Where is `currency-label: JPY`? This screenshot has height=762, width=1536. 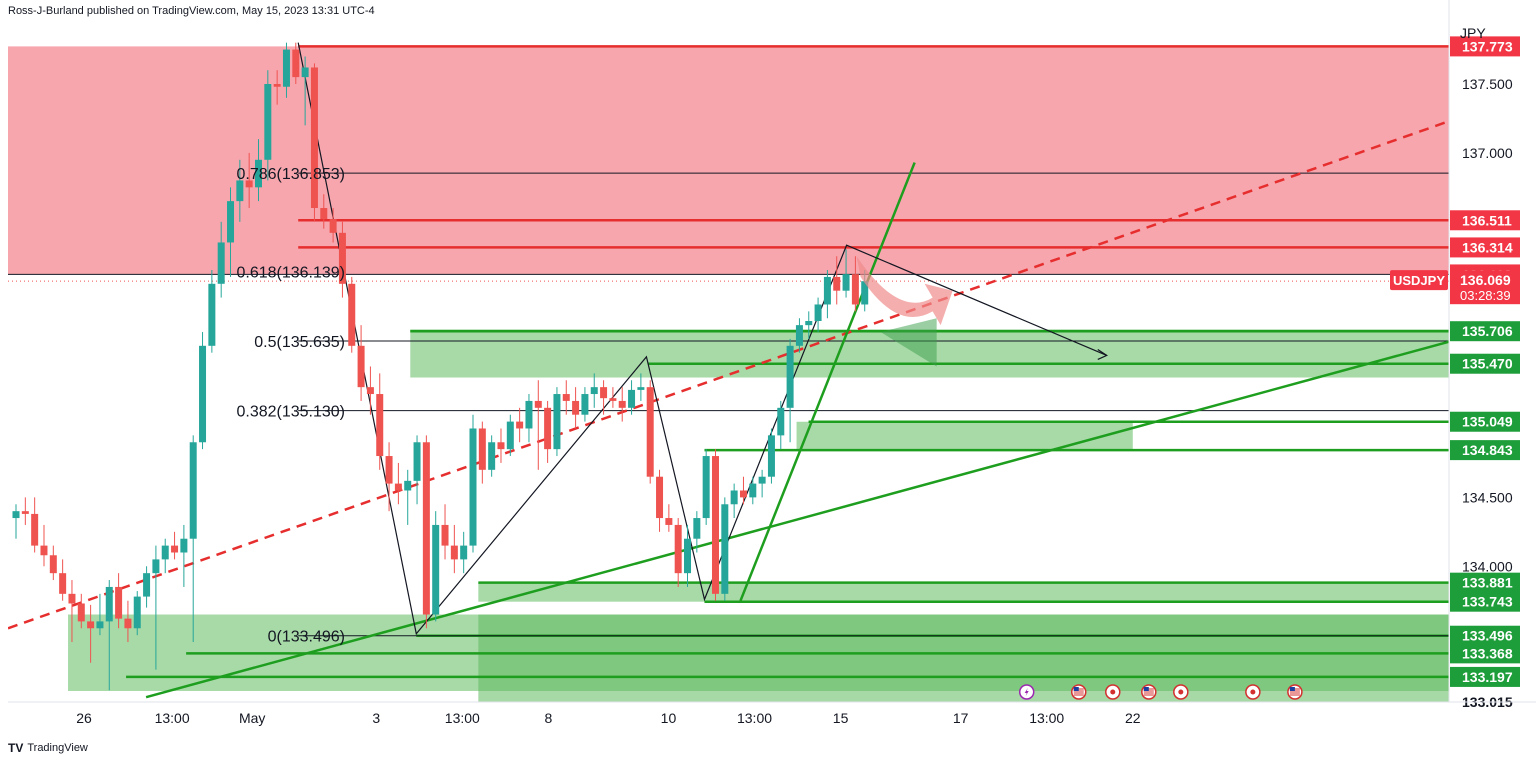 currency-label: JPY is located at coordinates (1473, 33).